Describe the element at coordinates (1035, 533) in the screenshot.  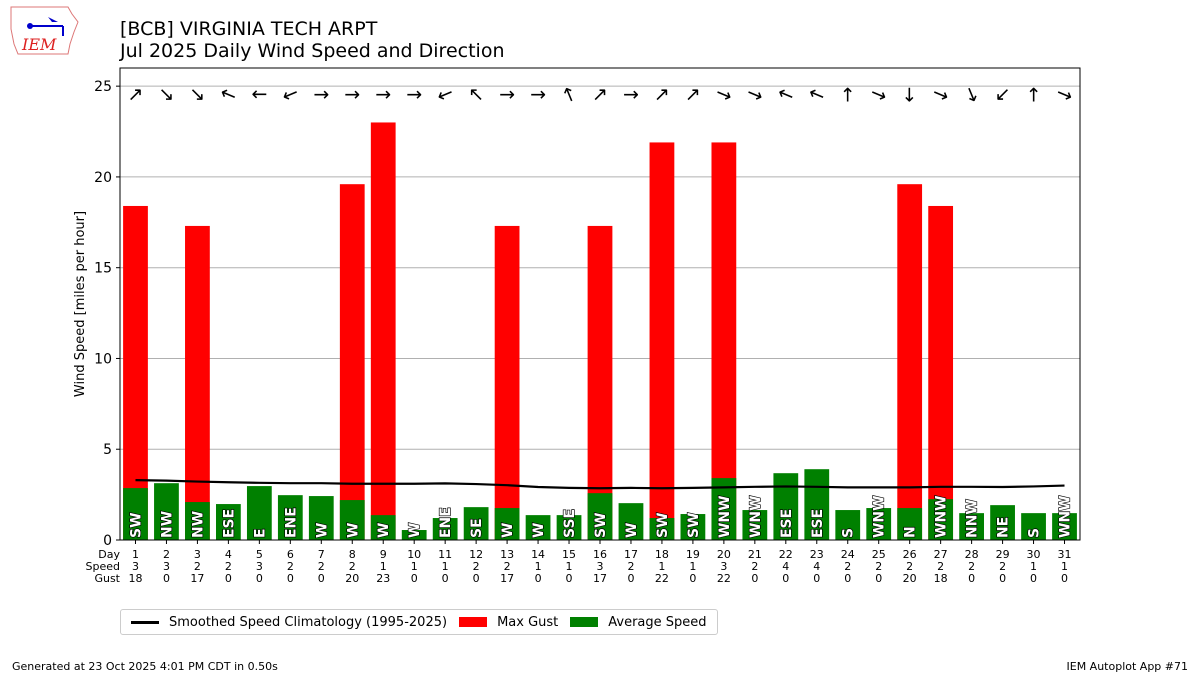
I see `direction-label: S` at that location.